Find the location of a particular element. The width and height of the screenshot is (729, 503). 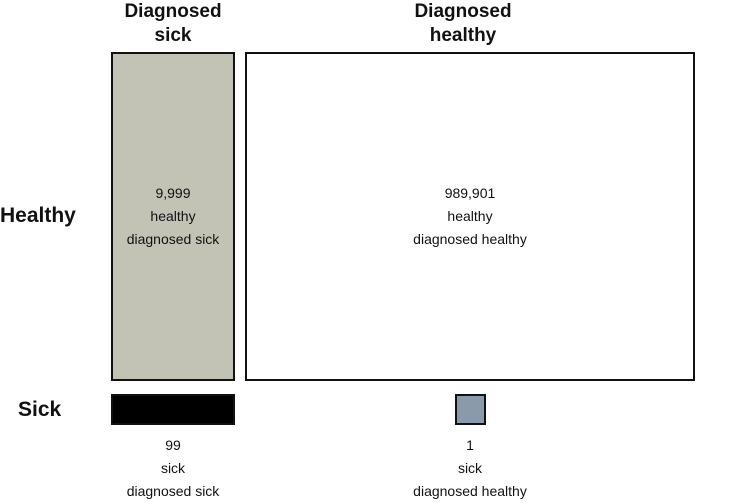

cell-label-healthy-diagnosed-sick: 9,999 healthy diagnosed sick is located at coordinates (173, 216).